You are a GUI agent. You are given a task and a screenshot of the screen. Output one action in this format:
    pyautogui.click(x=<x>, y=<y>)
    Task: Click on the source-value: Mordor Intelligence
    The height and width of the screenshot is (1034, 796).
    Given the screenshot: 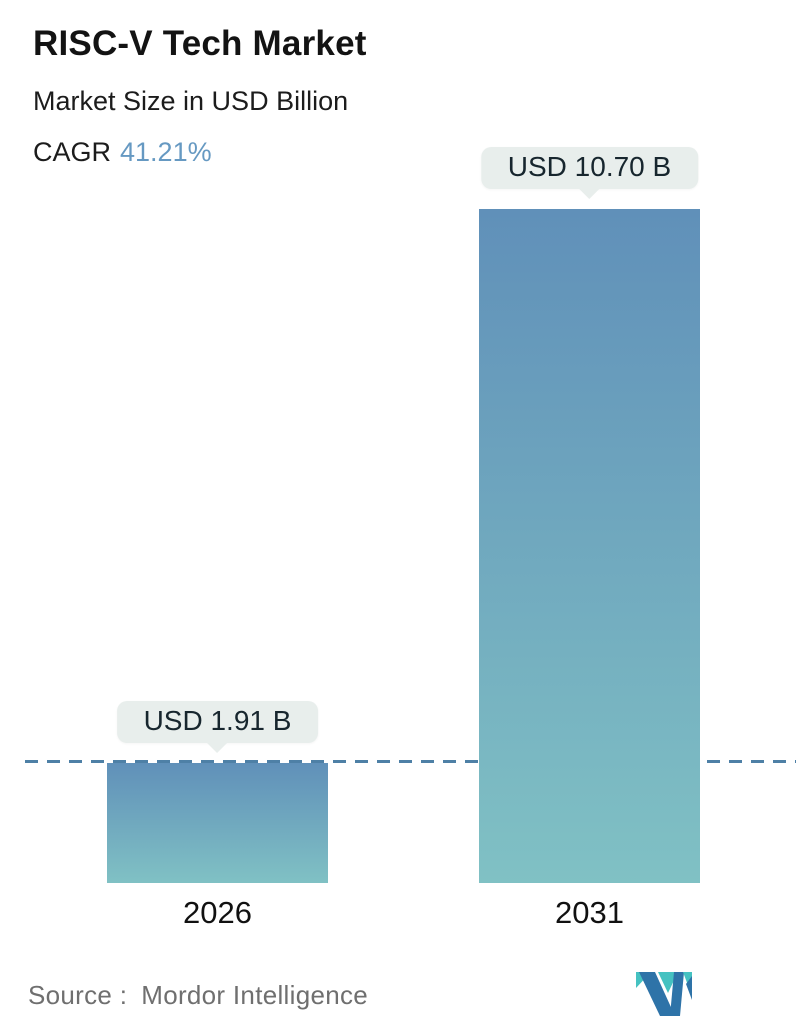 What is the action you would take?
    pyautogui.click(x=255, y=995)
    